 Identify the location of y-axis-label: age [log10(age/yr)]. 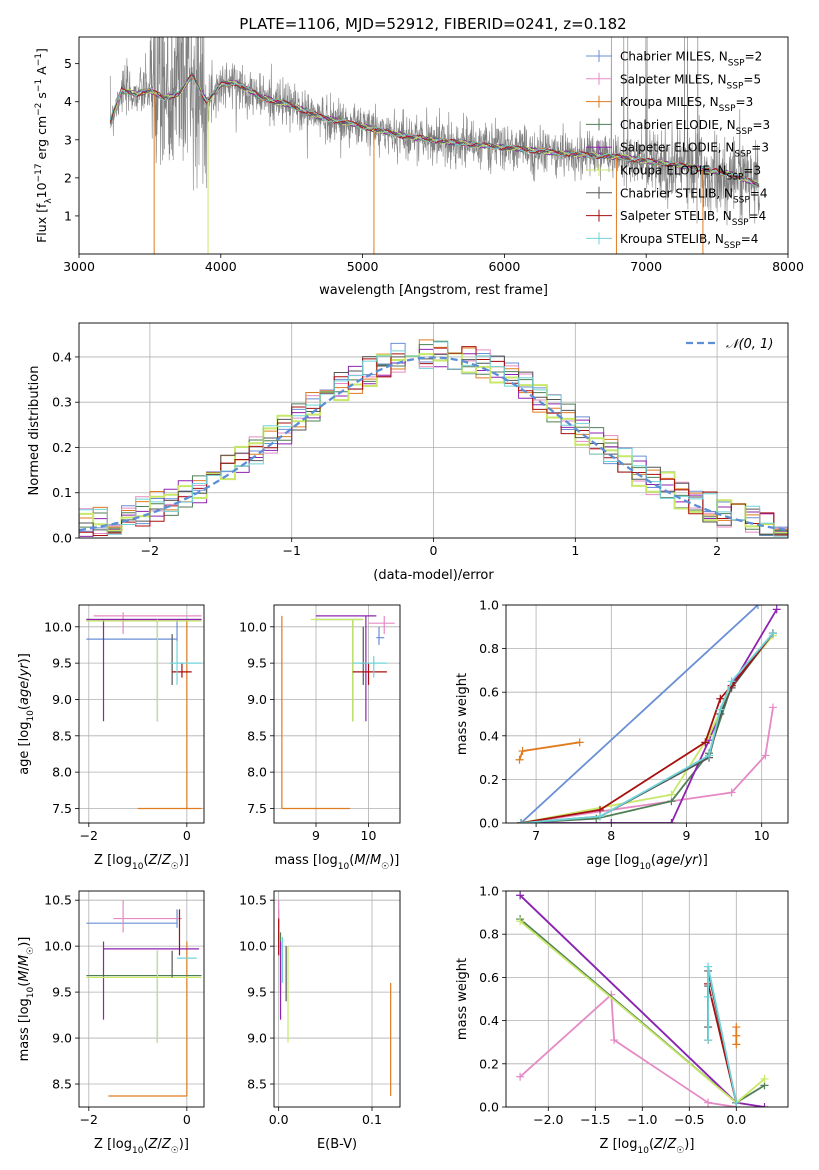
(26, 714).